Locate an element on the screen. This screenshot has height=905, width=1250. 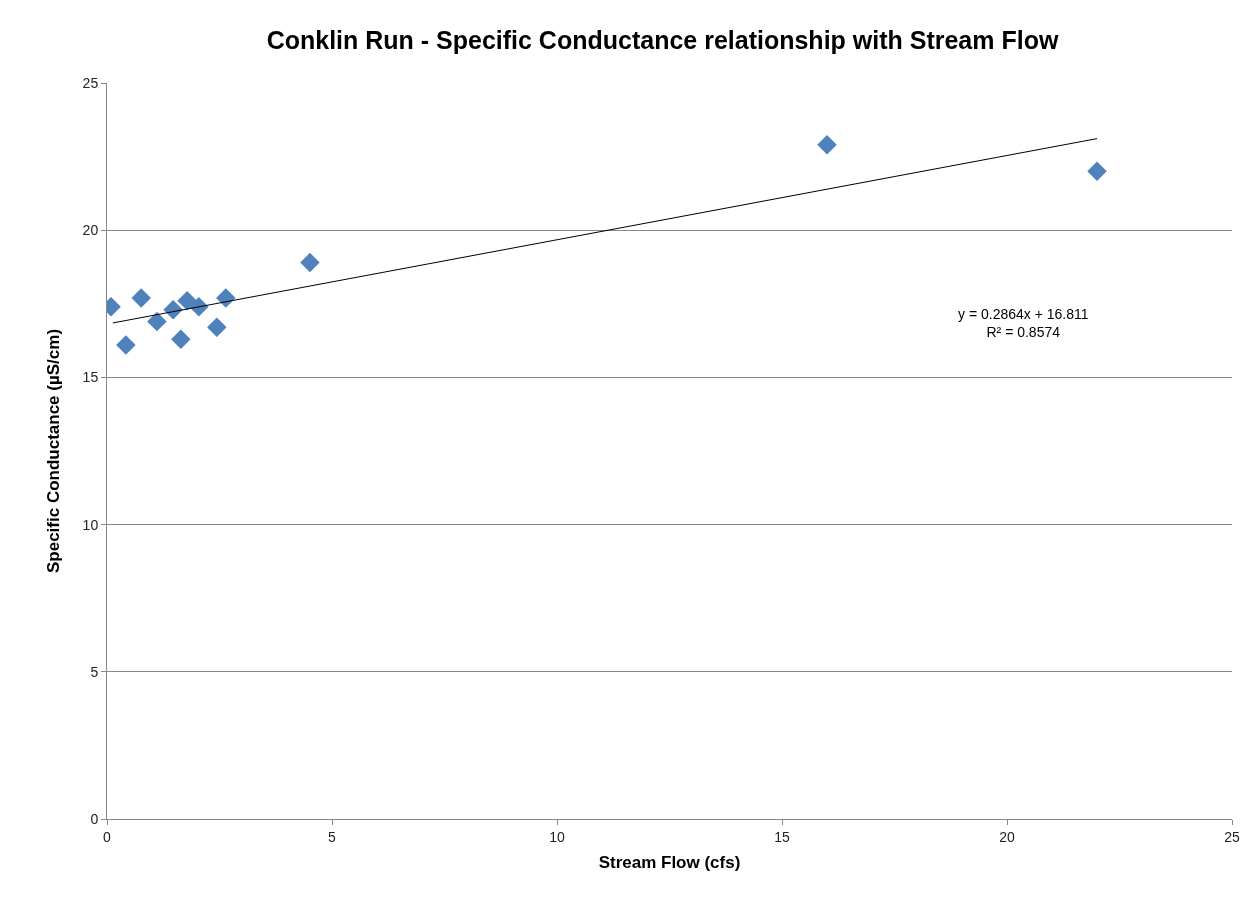
x-tick-label: 25 is located at coordinates (1232, 836).